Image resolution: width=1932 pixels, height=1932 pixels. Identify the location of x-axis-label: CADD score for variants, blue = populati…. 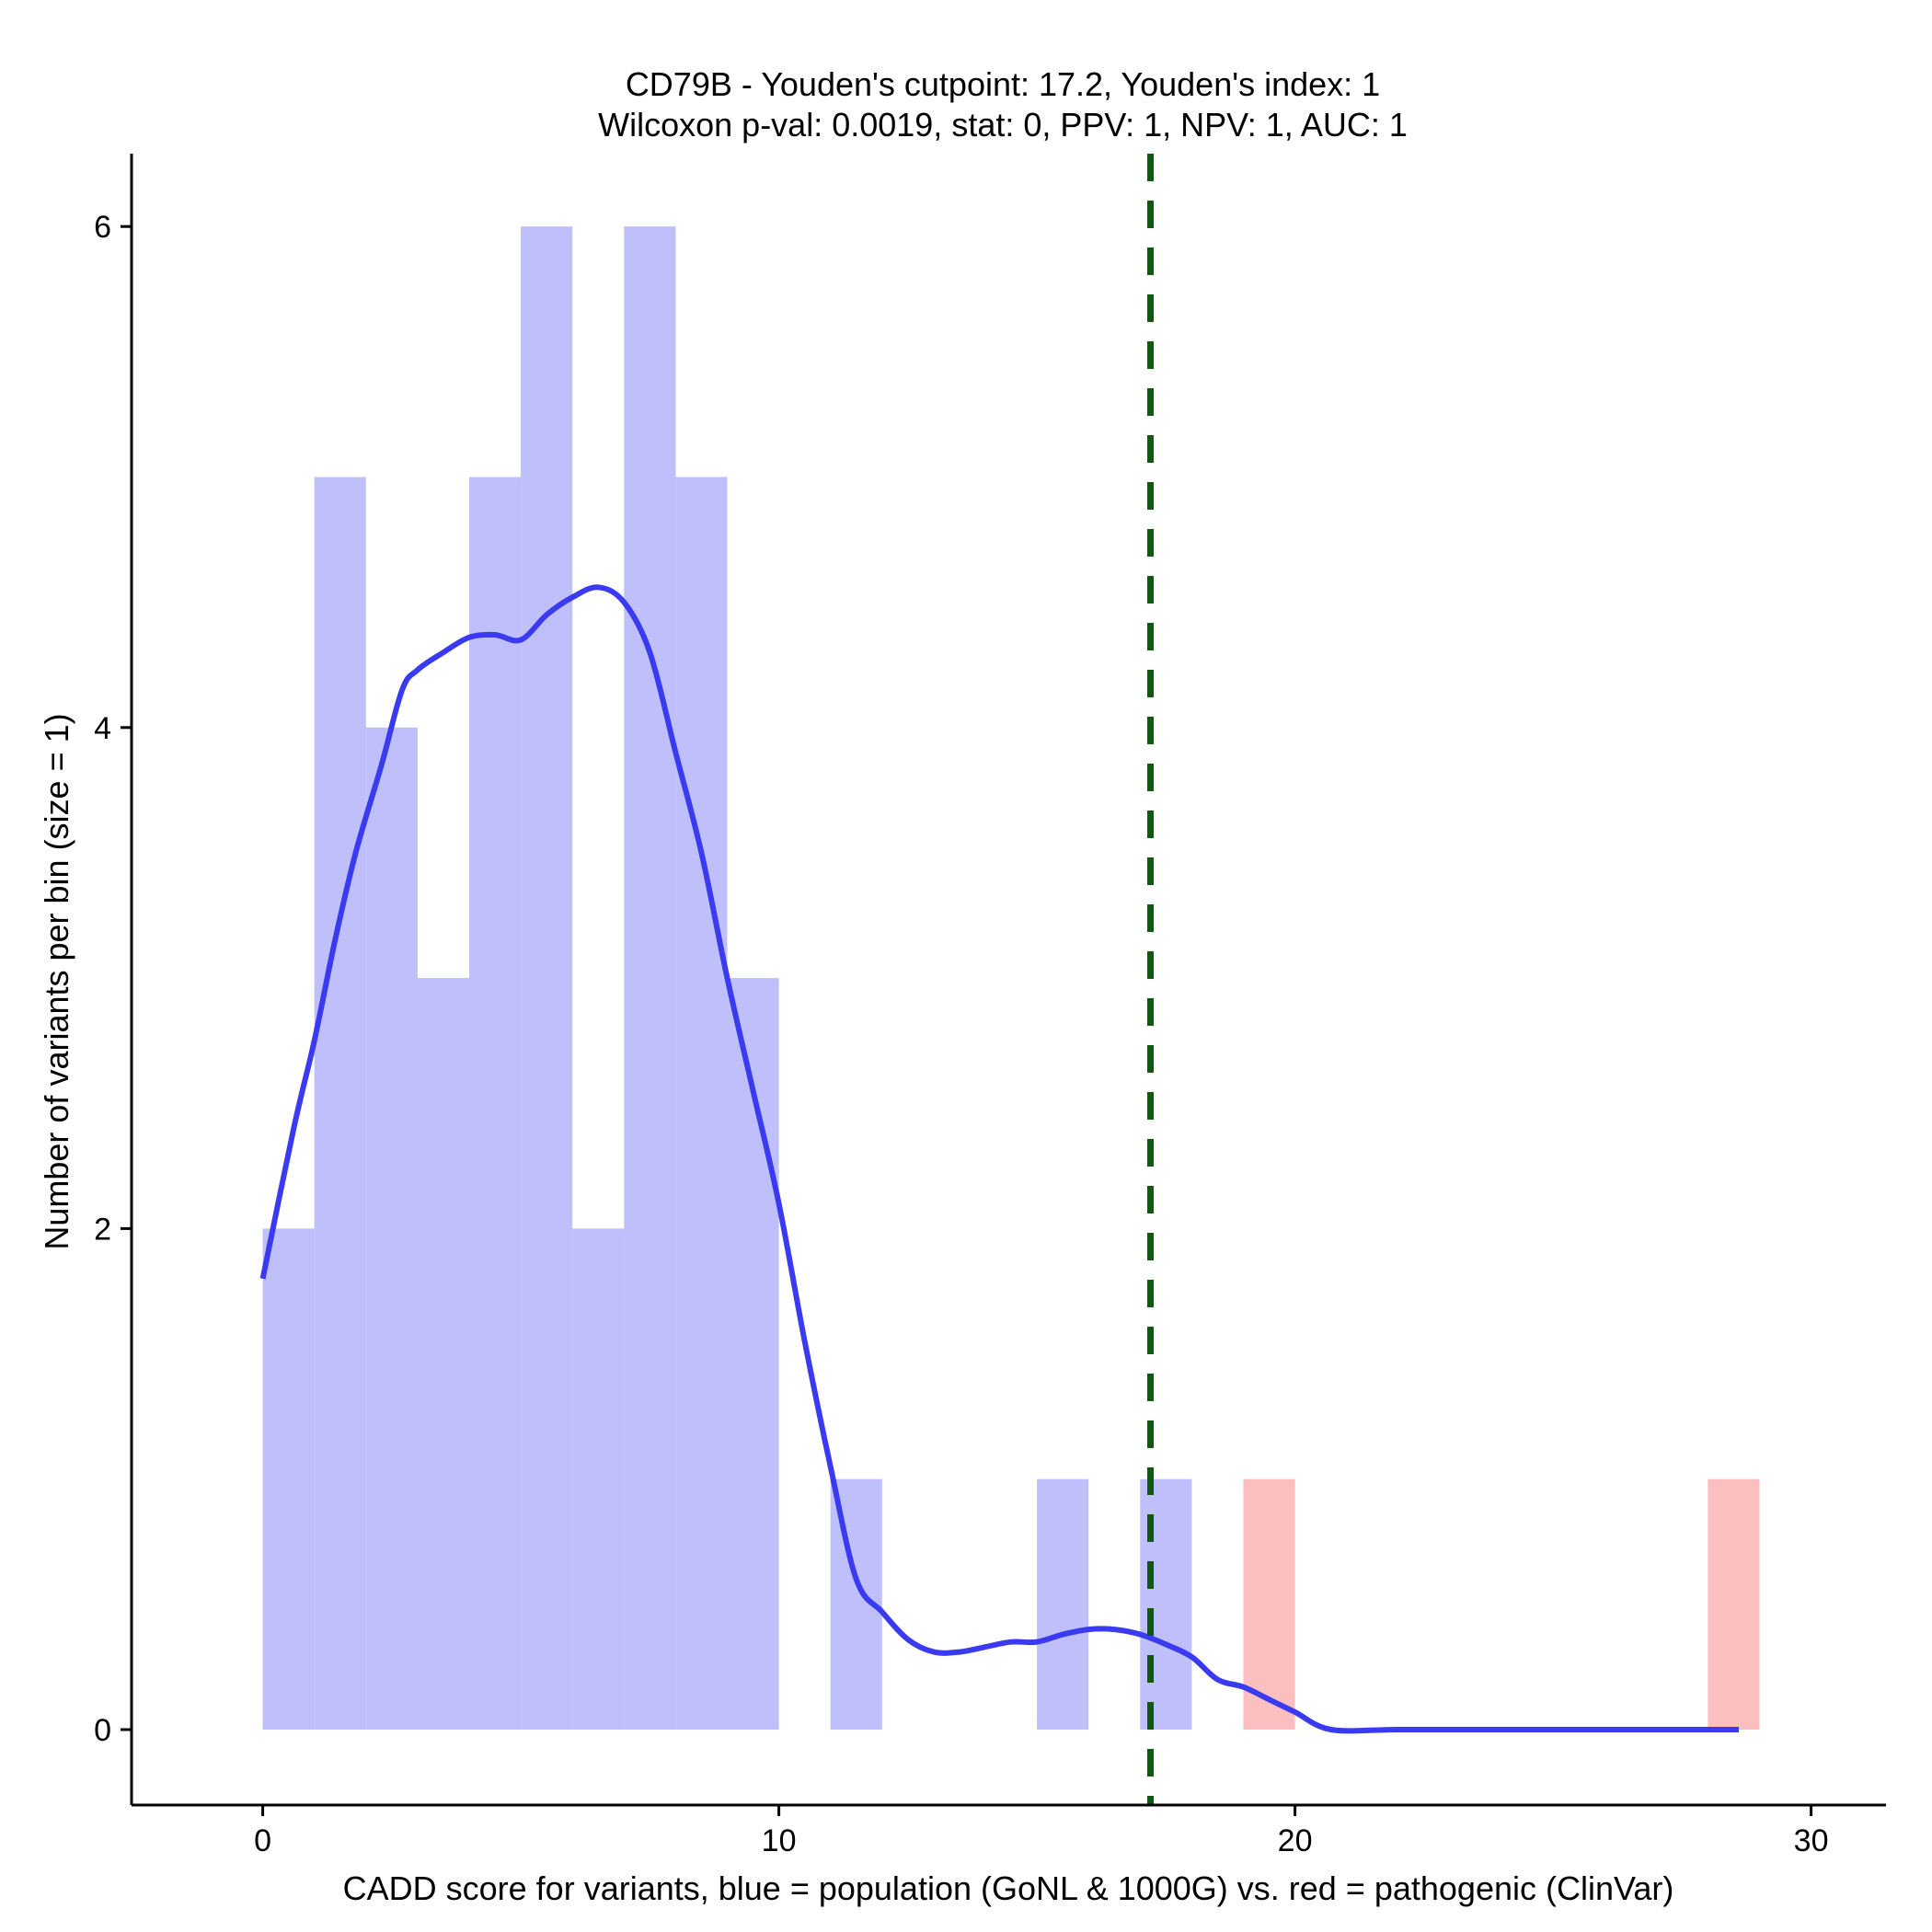
(1008, 1888).